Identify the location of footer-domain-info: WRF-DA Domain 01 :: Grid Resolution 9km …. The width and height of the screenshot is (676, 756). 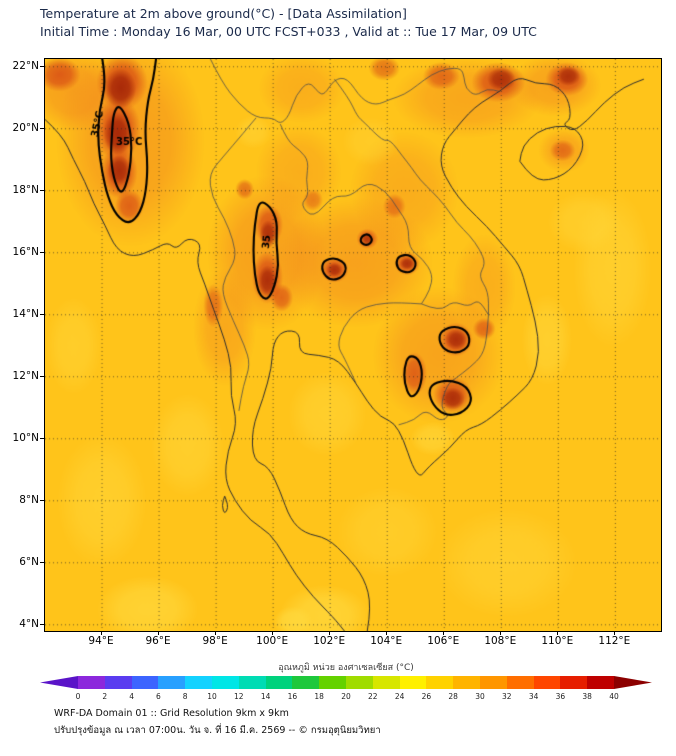
(171, 713).